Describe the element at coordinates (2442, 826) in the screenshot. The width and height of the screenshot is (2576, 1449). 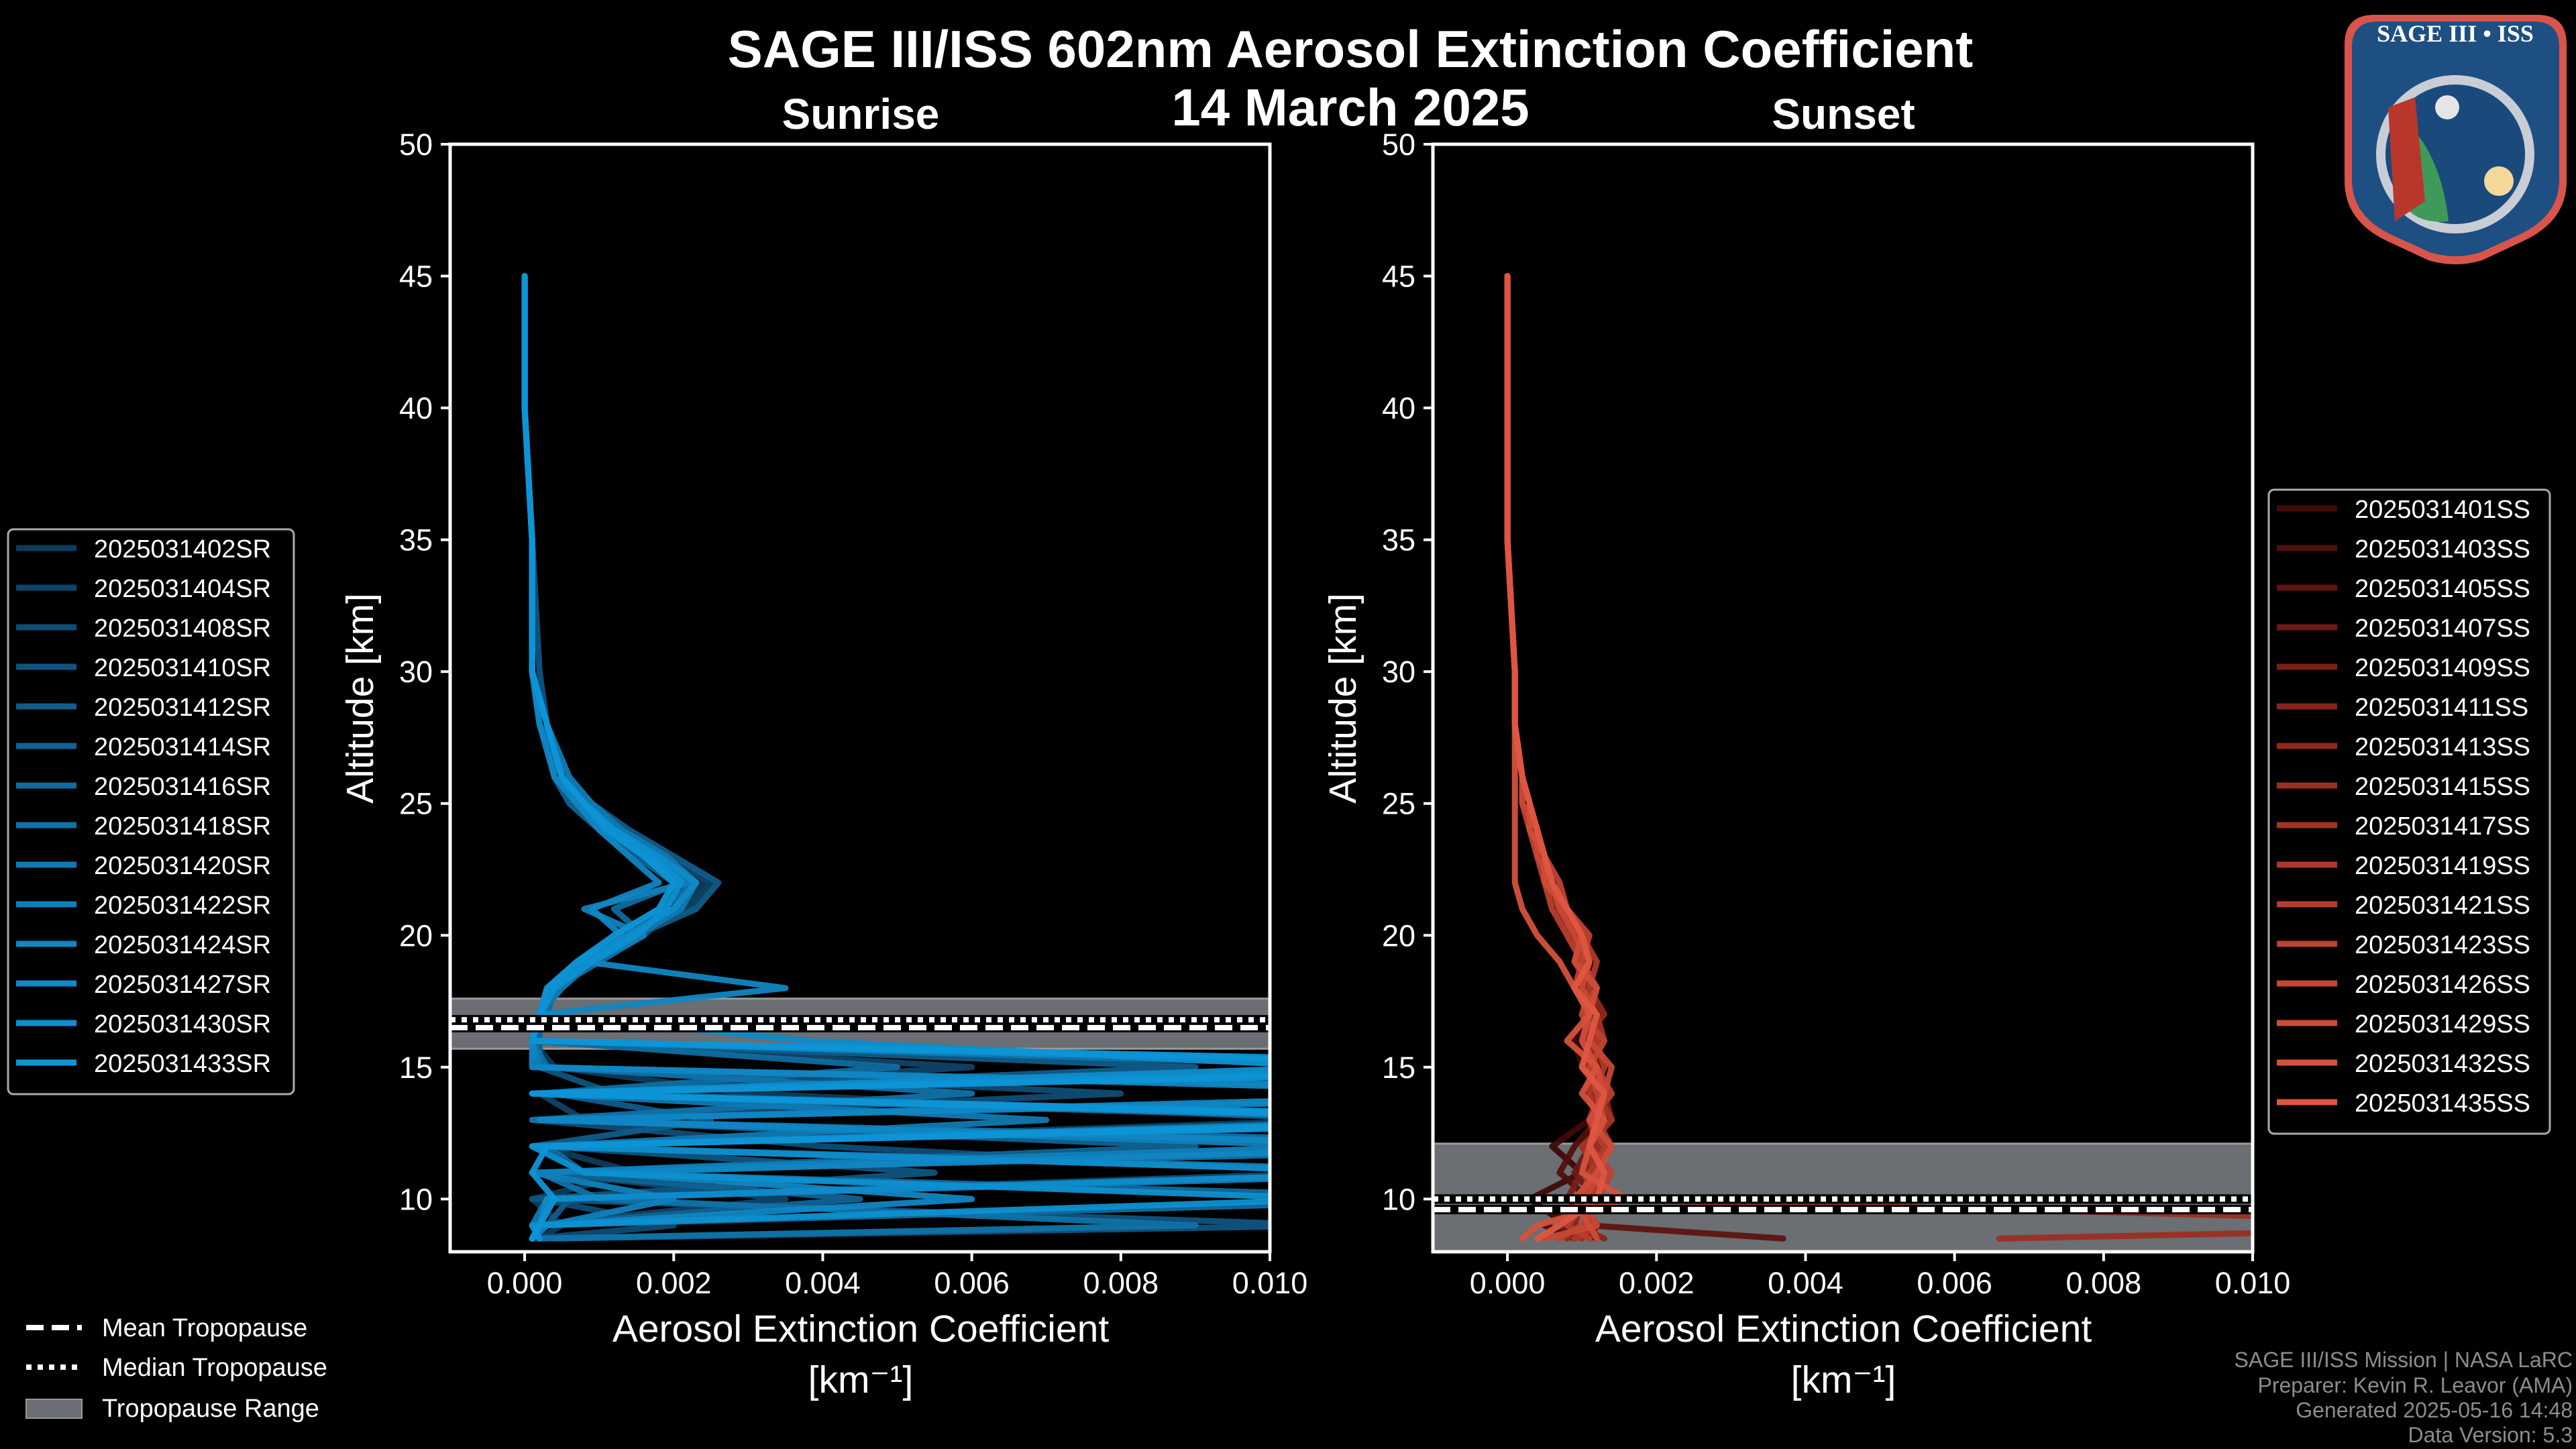
I see `legend-label: 2025031417SS` at that location.